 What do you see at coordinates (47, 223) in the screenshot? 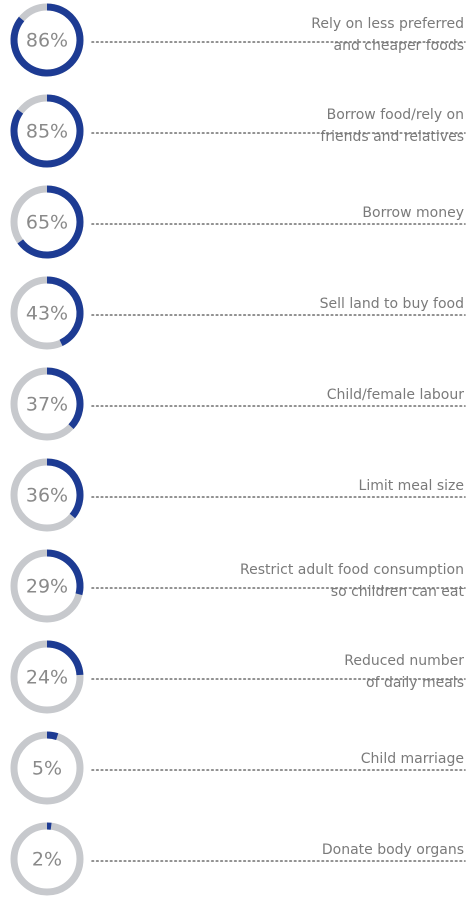
I see `value-label: 65%` at bounding box center [47, 223].